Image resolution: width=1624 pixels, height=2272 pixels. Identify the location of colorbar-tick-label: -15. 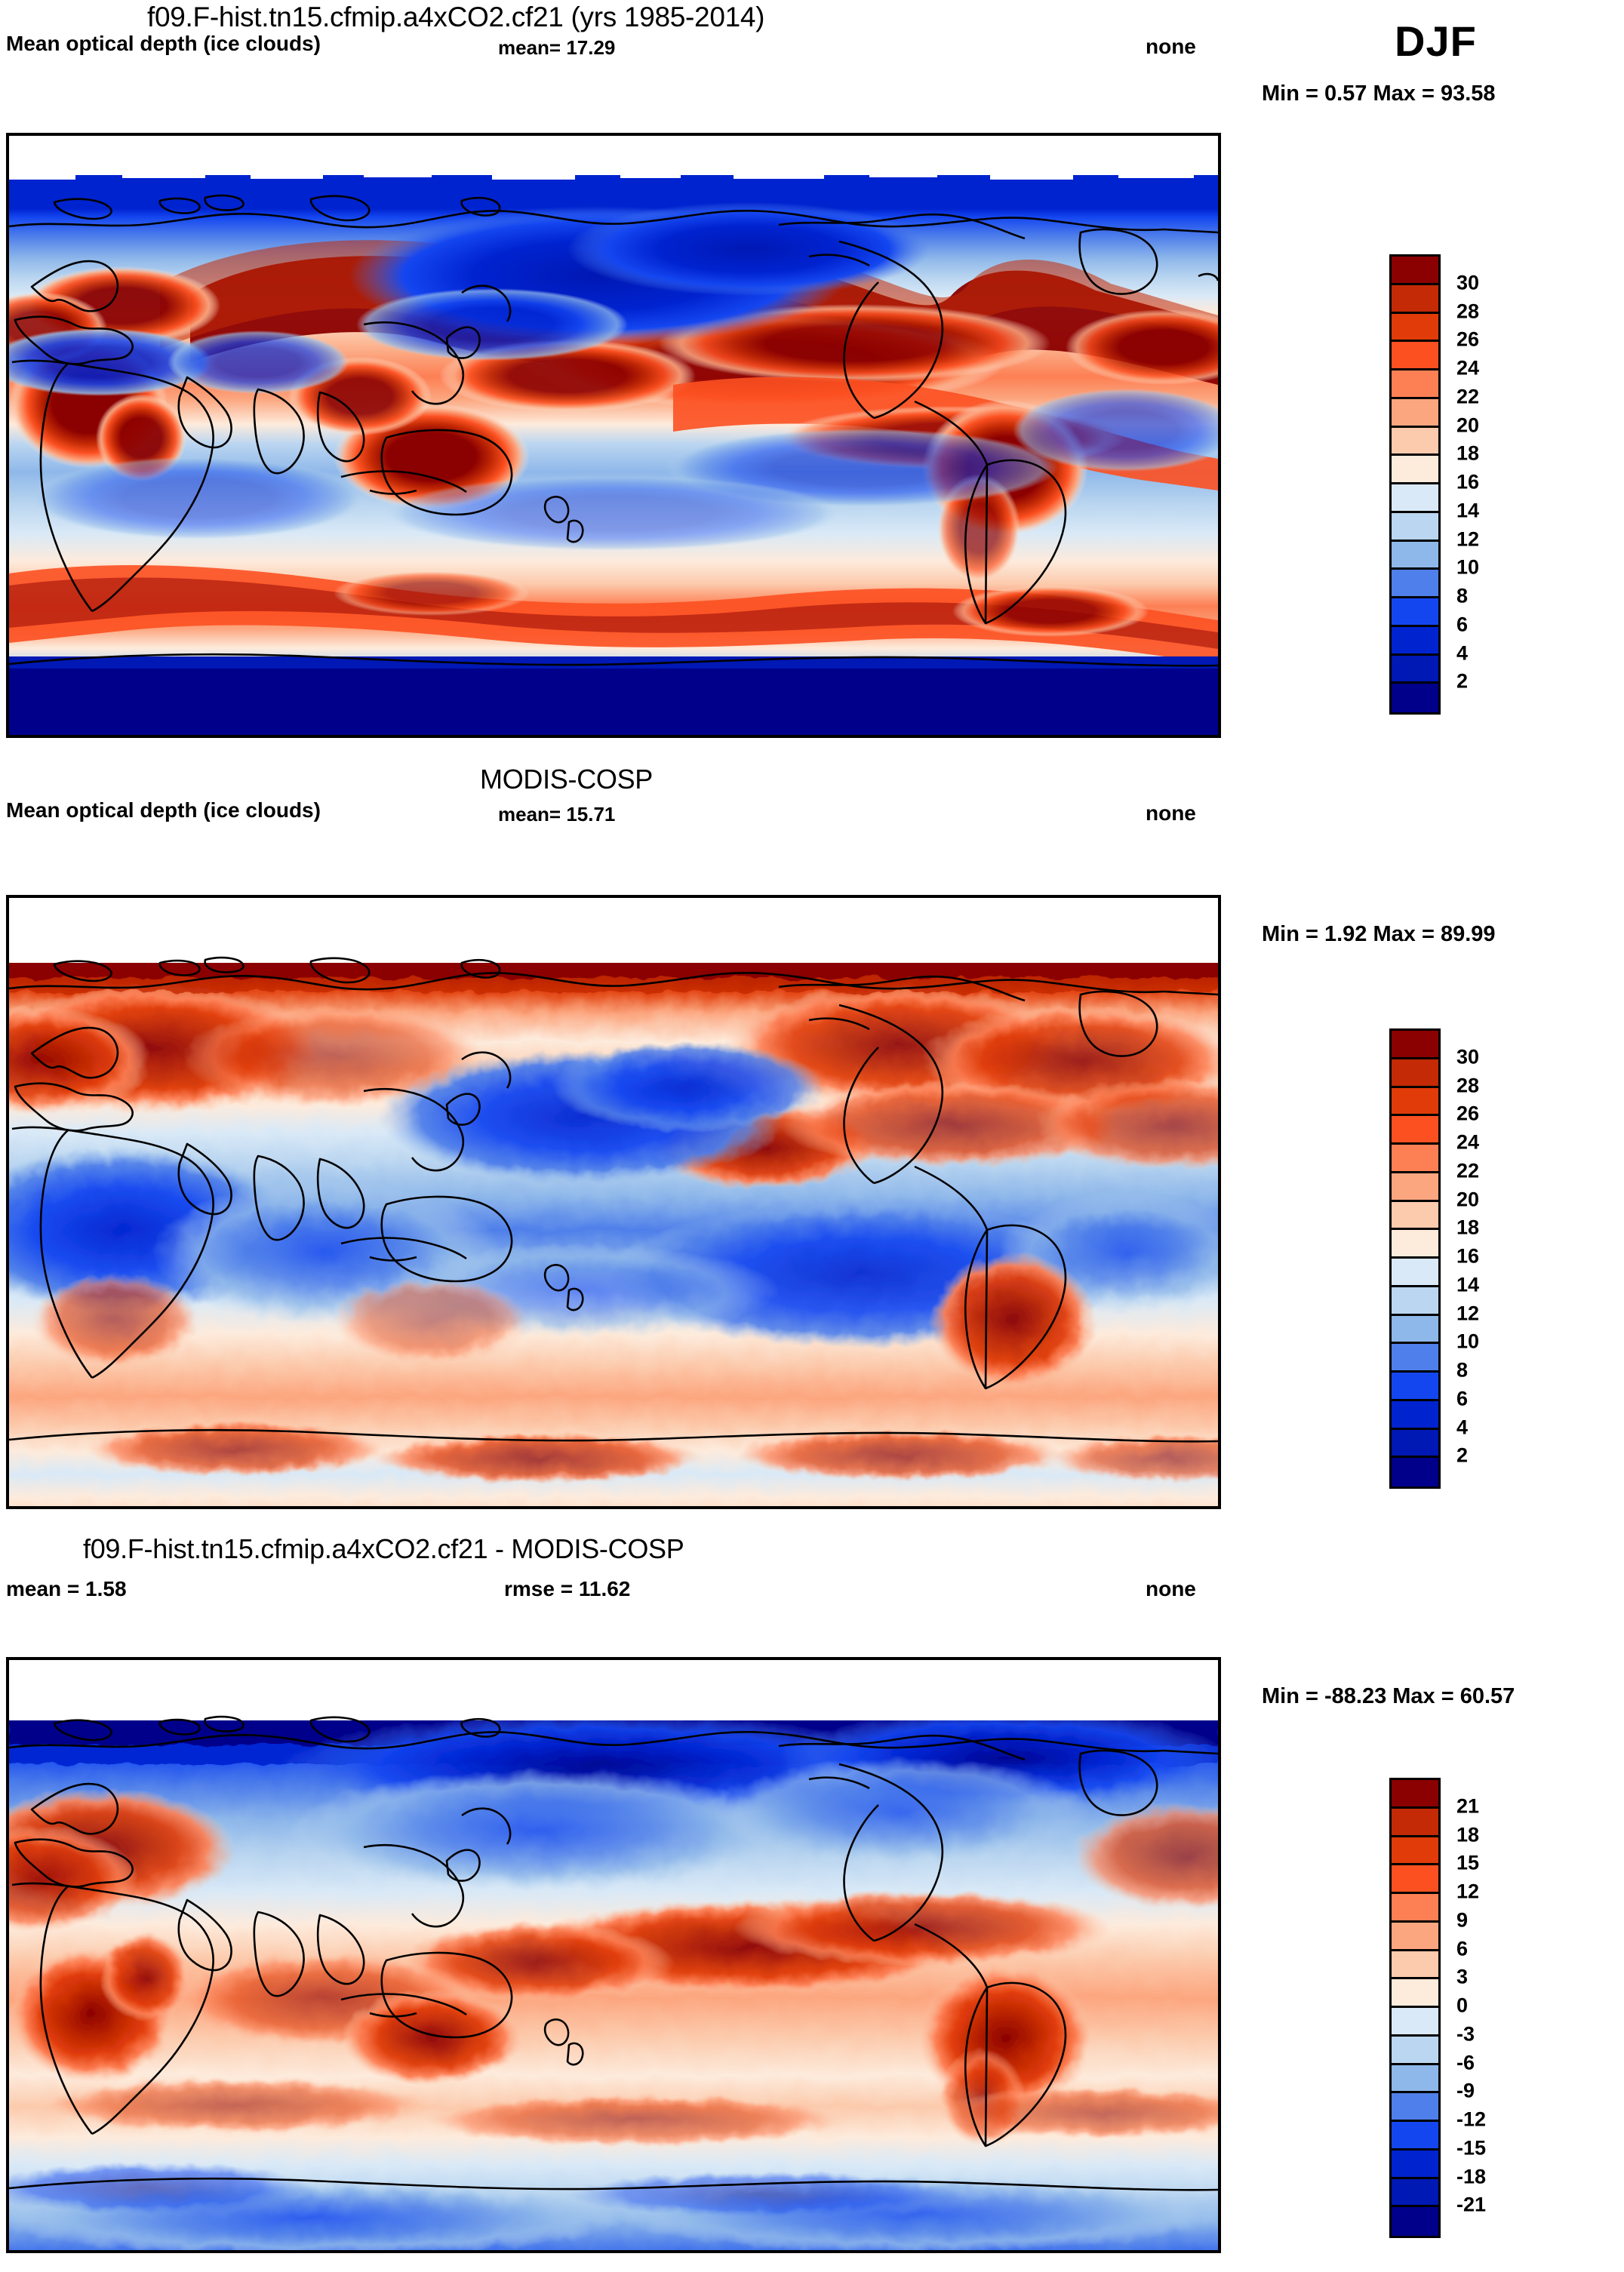
(1471, 2148).